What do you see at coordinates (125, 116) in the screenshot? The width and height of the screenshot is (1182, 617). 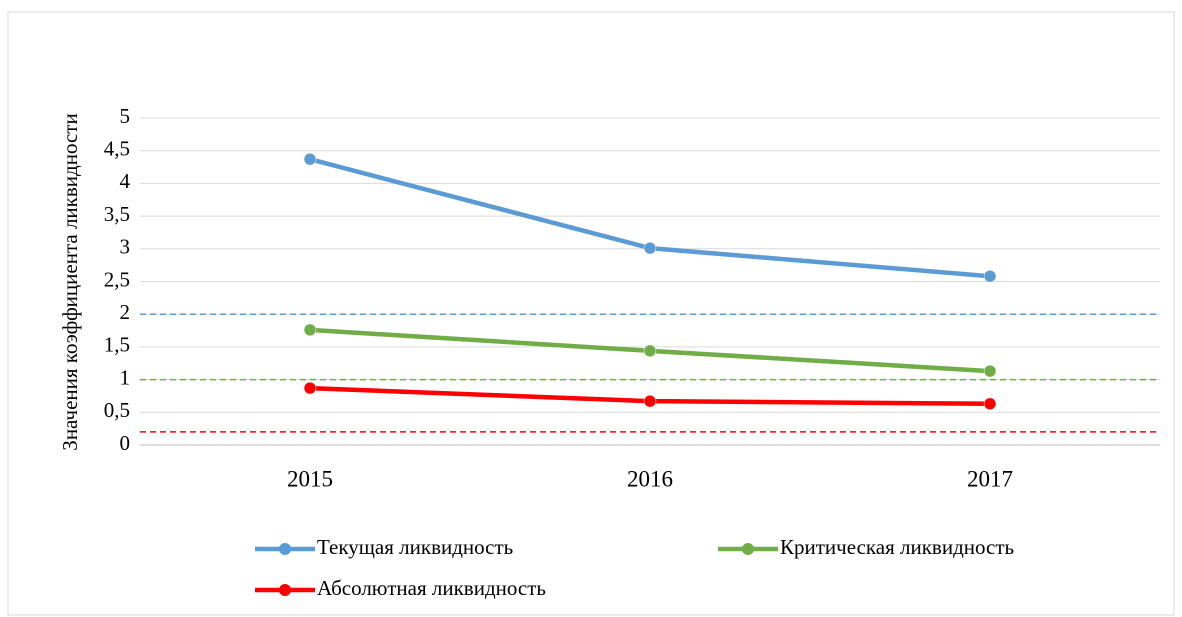 I see `y-tick-label: 5` at bounding box center [125, 116].